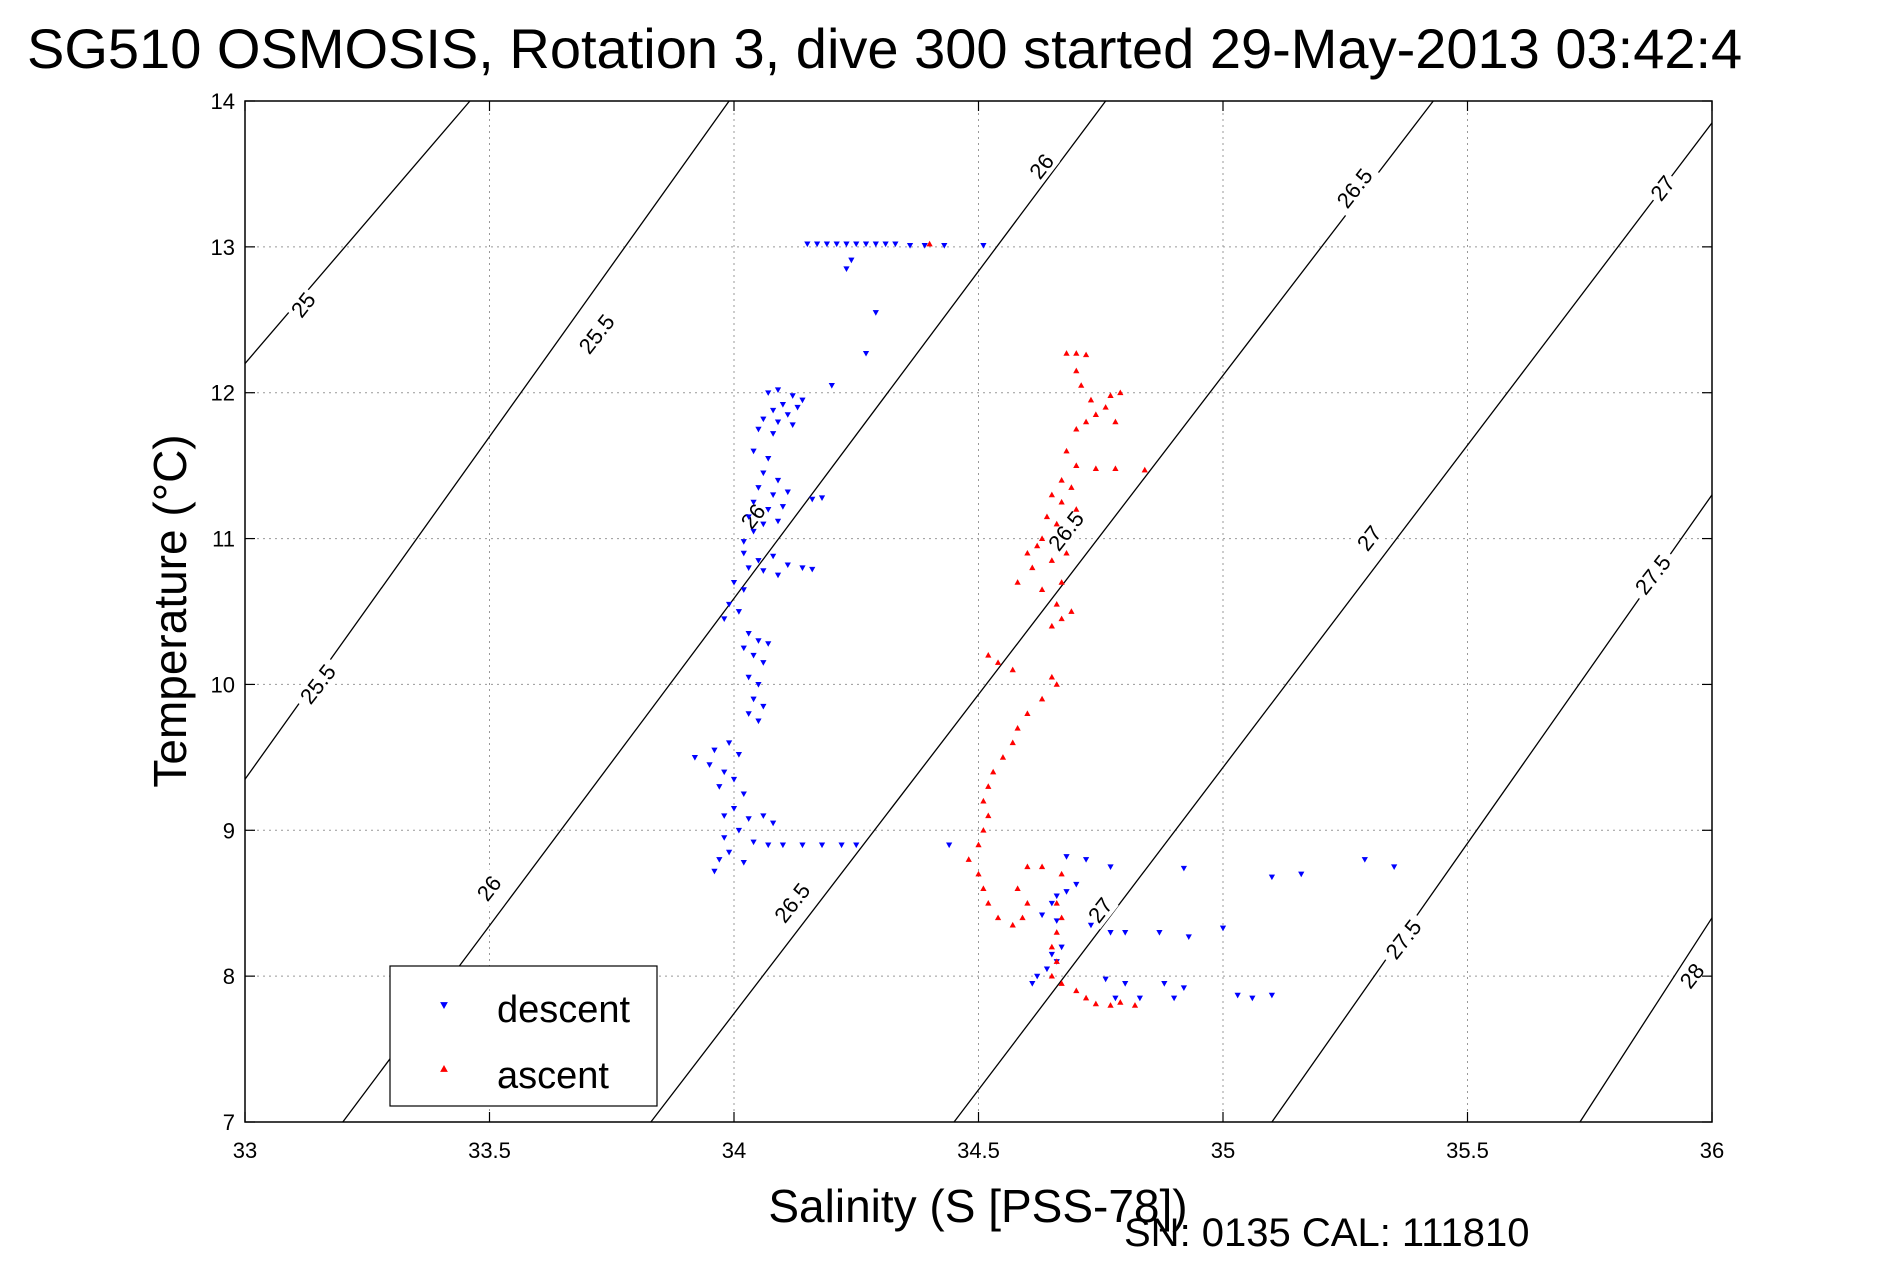 The height and width of the screenshot is (1262, 1891). I want to click on x-tick-label: 35, so click(1223, 1150).